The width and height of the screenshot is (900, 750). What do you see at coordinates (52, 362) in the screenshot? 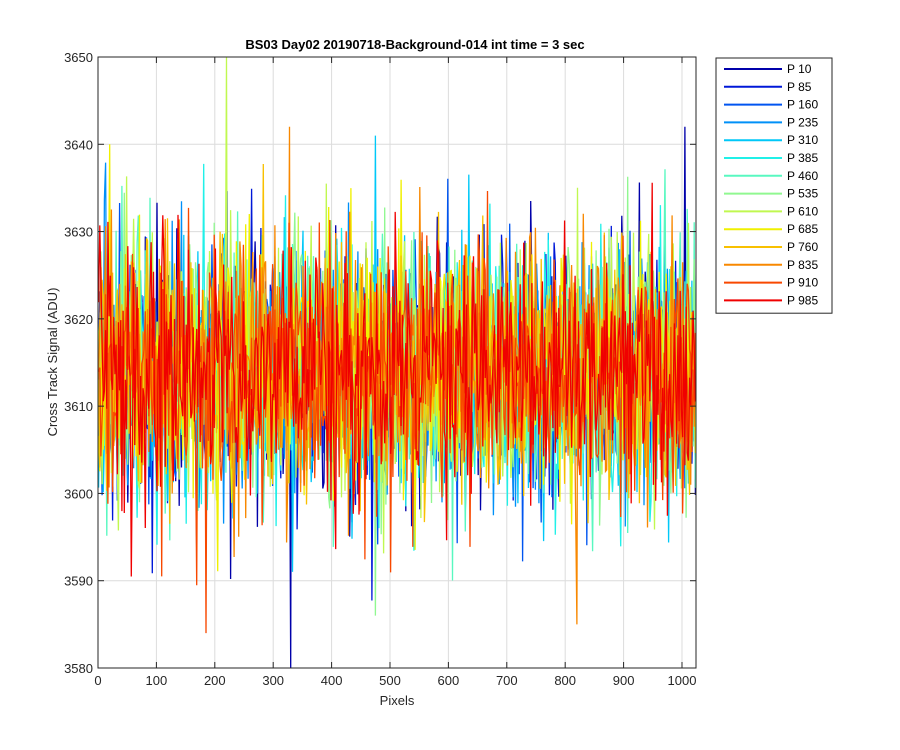
I see `y-axis-label: Cross Track Signal (ADU)` at bounding box center [52, 362].